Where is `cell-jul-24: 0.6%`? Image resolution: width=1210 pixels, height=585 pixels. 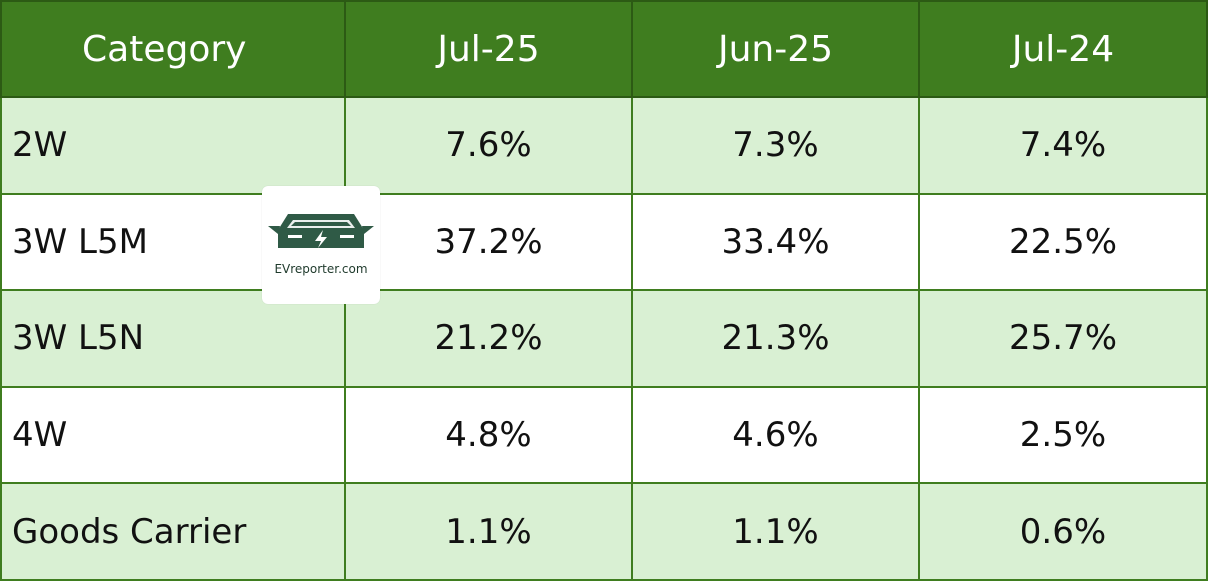 cell-jul-24: 0.6% is located at coordinates (1063, 531).